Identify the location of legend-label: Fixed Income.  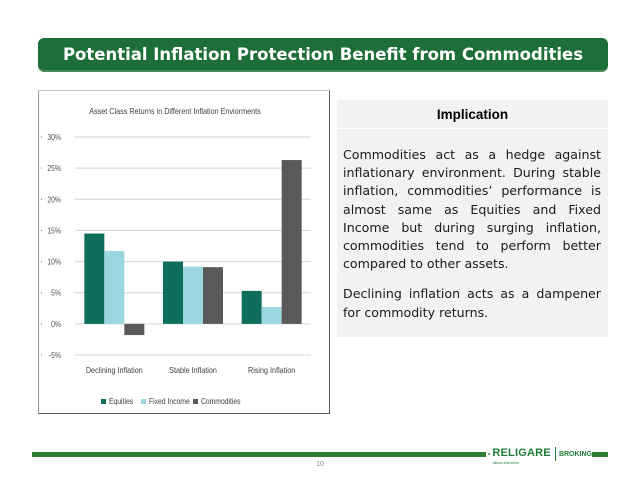
(169, 401).